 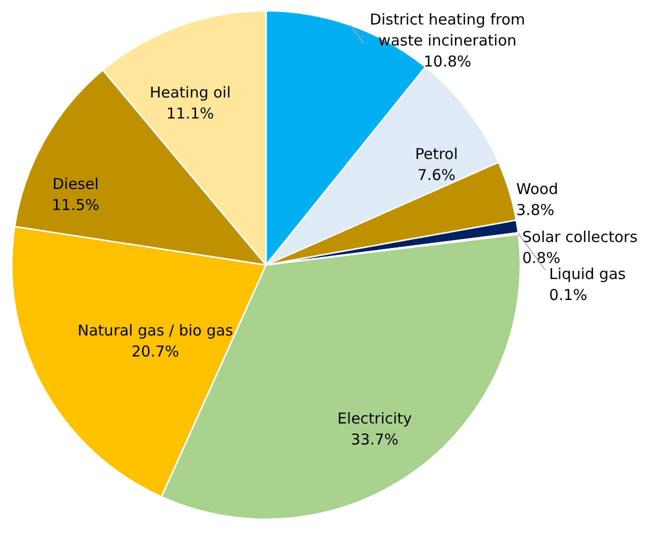 I want to click on slice-label: Solar collectors, so click(x=580, y=237).